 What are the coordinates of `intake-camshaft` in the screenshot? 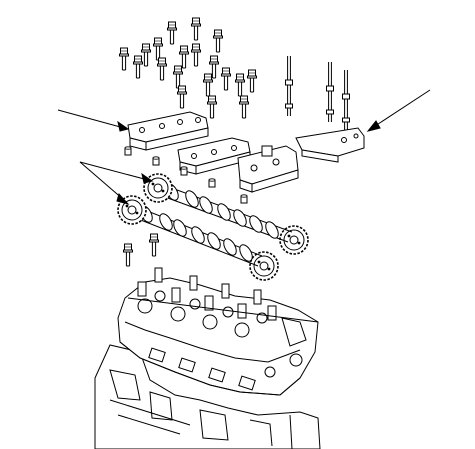 It's located at (195, 235).